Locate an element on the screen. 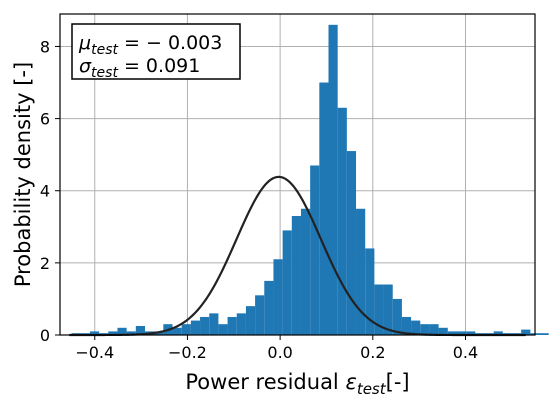 The width and height of the screenshot is (550, 400). y-tick-label: 2 is located at coordinates (45, 263).